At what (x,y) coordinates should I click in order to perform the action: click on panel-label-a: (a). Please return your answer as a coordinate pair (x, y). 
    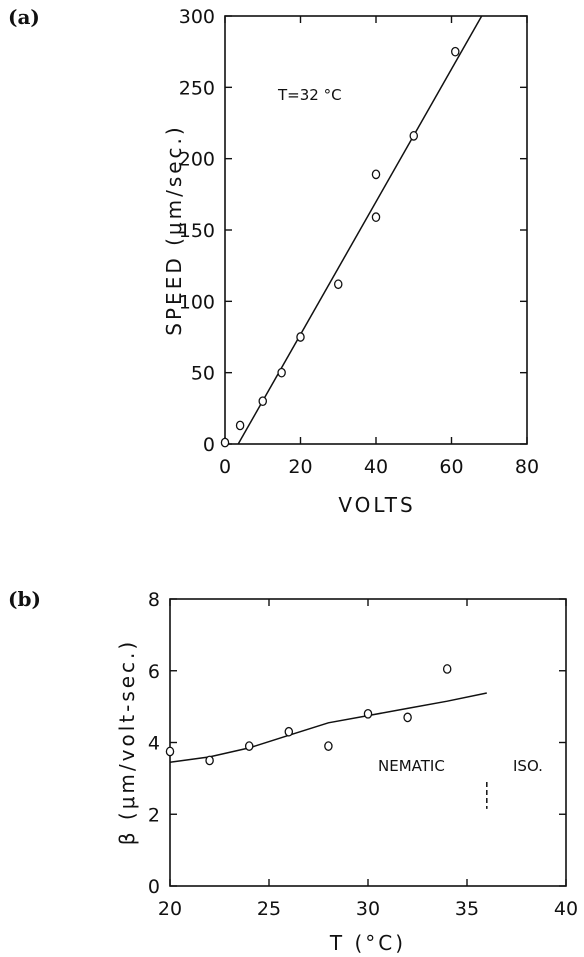
    Looking at the image, I should click on (24, 17).